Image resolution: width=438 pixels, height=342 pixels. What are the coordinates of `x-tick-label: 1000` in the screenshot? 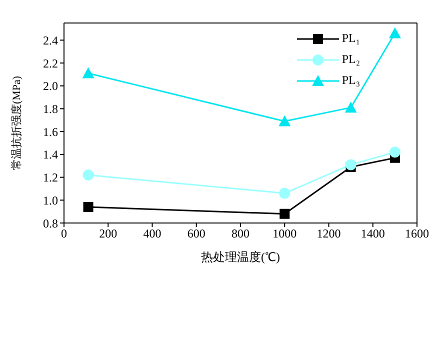 It's located at (284, 233).